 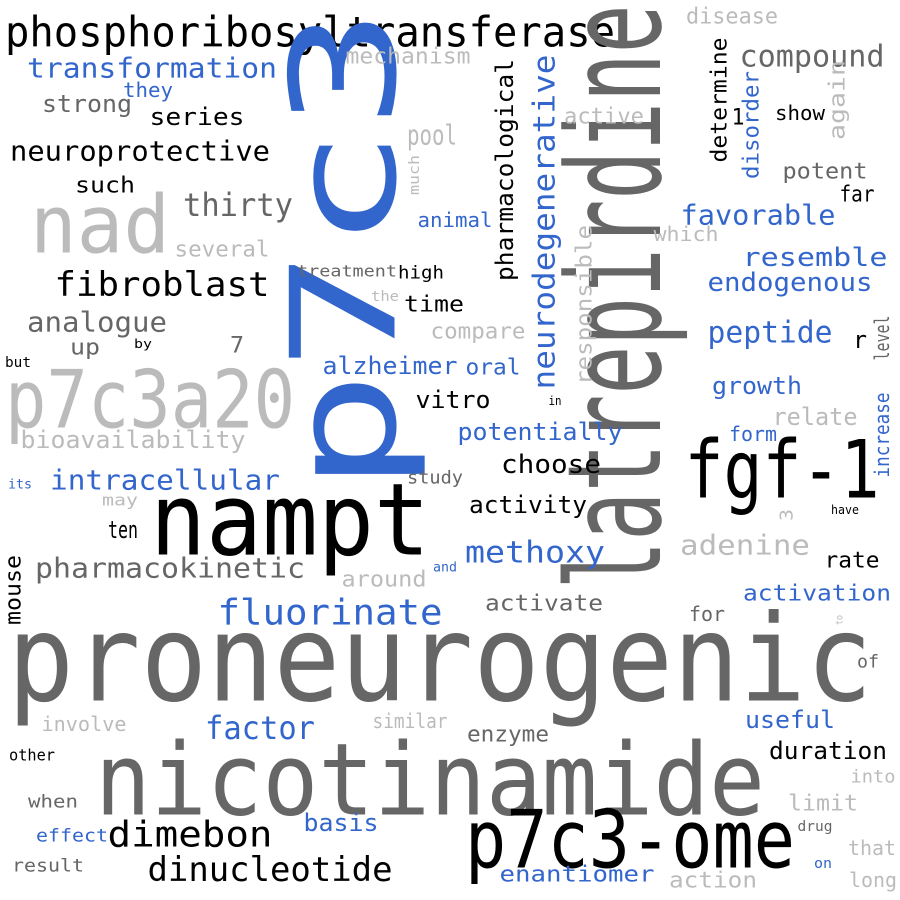 What do you see at coordinates (860, 340) in the screenshot?
I see `word: r` at bounding box center [860, 340].